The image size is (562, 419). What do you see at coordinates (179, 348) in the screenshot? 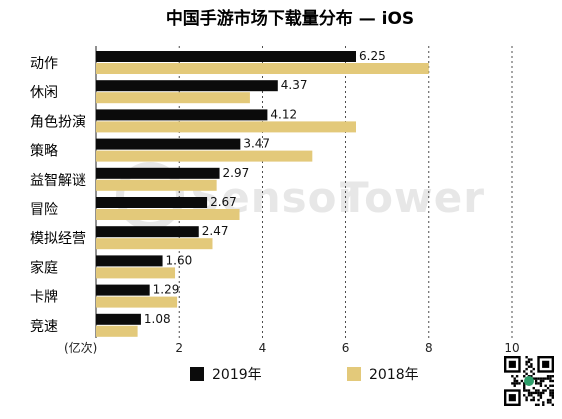
I see `x-tick-label: 2` at bounding box center [179, 348].